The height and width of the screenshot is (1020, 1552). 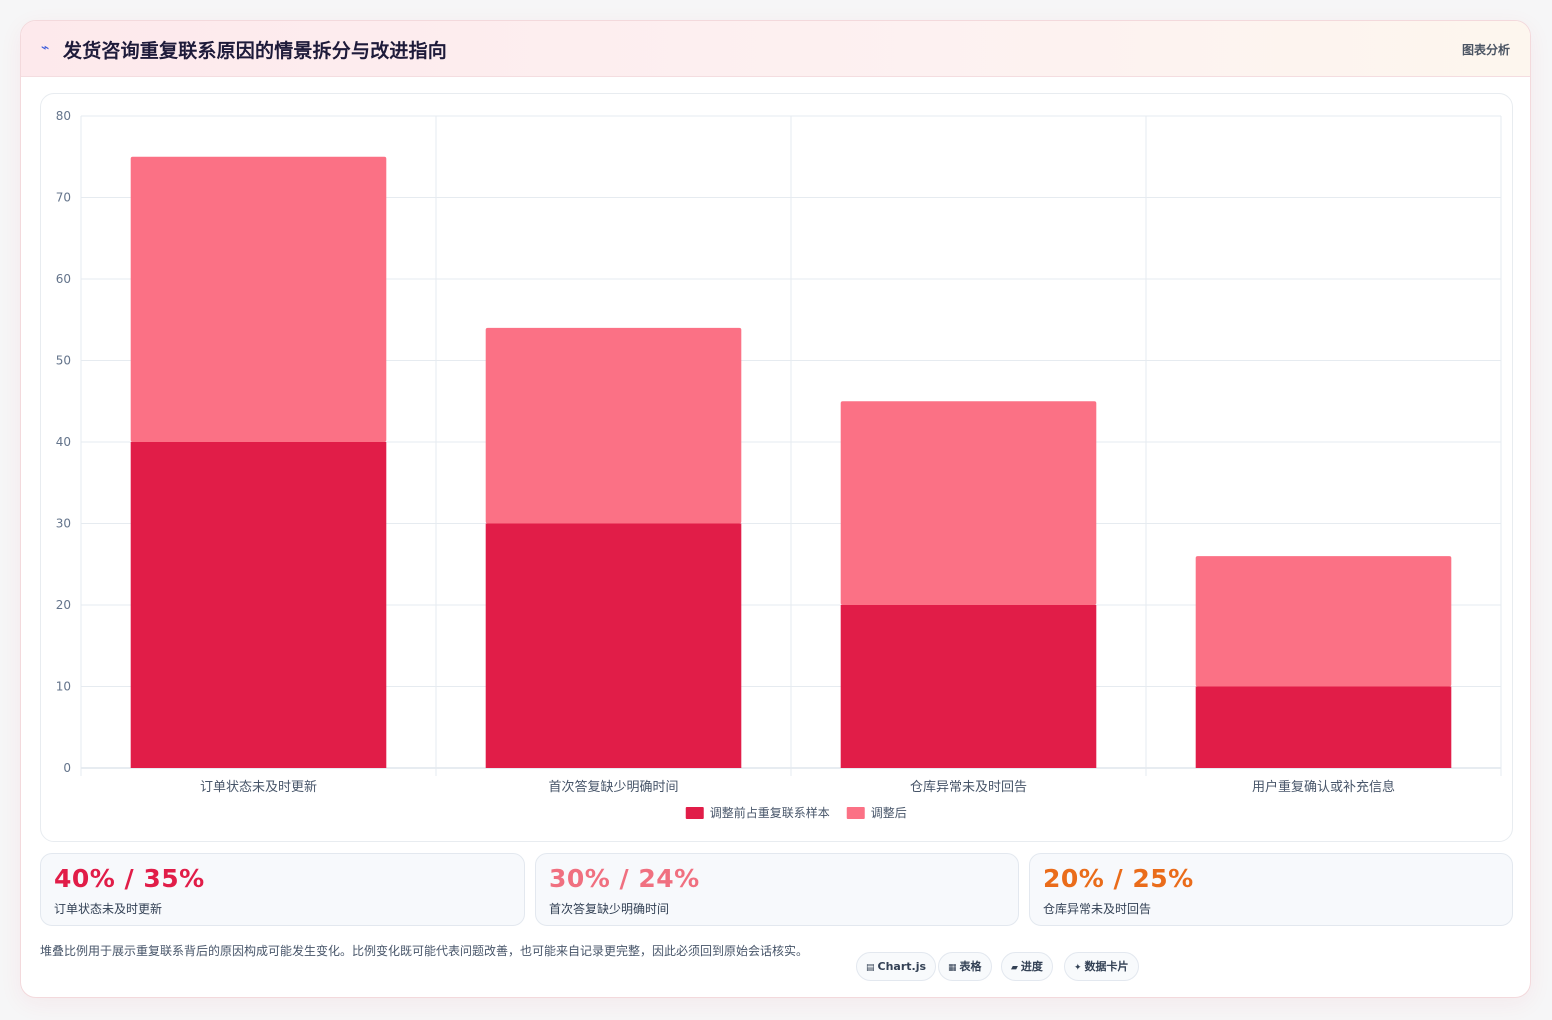 What do you see at coordinates (1031, 966) in the screenshot?
I see `chip-label: 进度` at bounding box center [1031, 966].